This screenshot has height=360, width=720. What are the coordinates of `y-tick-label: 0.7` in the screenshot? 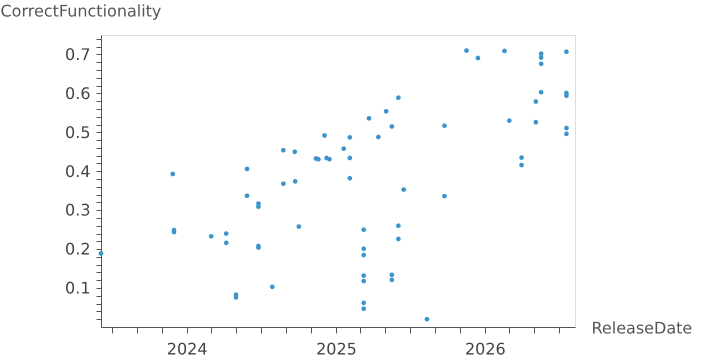 It's located at (77, 54).